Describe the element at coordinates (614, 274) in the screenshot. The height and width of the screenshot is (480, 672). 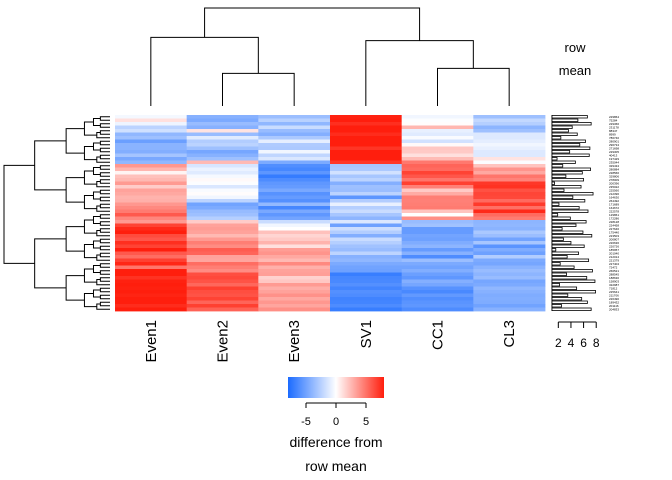
I see `row-label: 288545` at that location.